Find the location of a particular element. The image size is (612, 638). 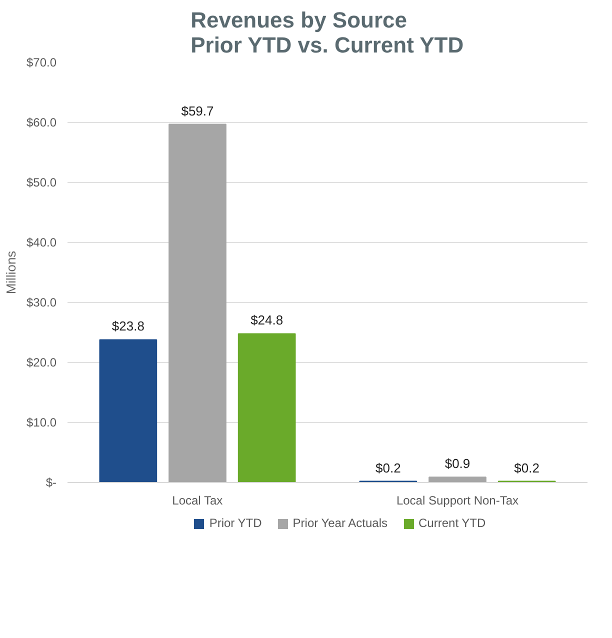

x-tick-label: Local Support Non-Tax is located at coordinates (457, 501).